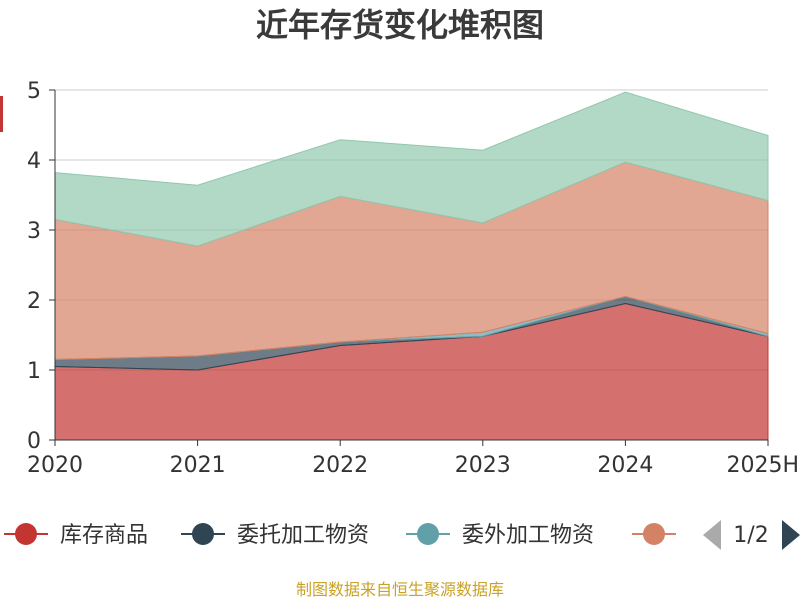 Image resolution: width=800 pixels, height=600 pixels. Describe the element at coordinates (34, 161) in the screenshot. I see `y-tick-label: 4` at that location.